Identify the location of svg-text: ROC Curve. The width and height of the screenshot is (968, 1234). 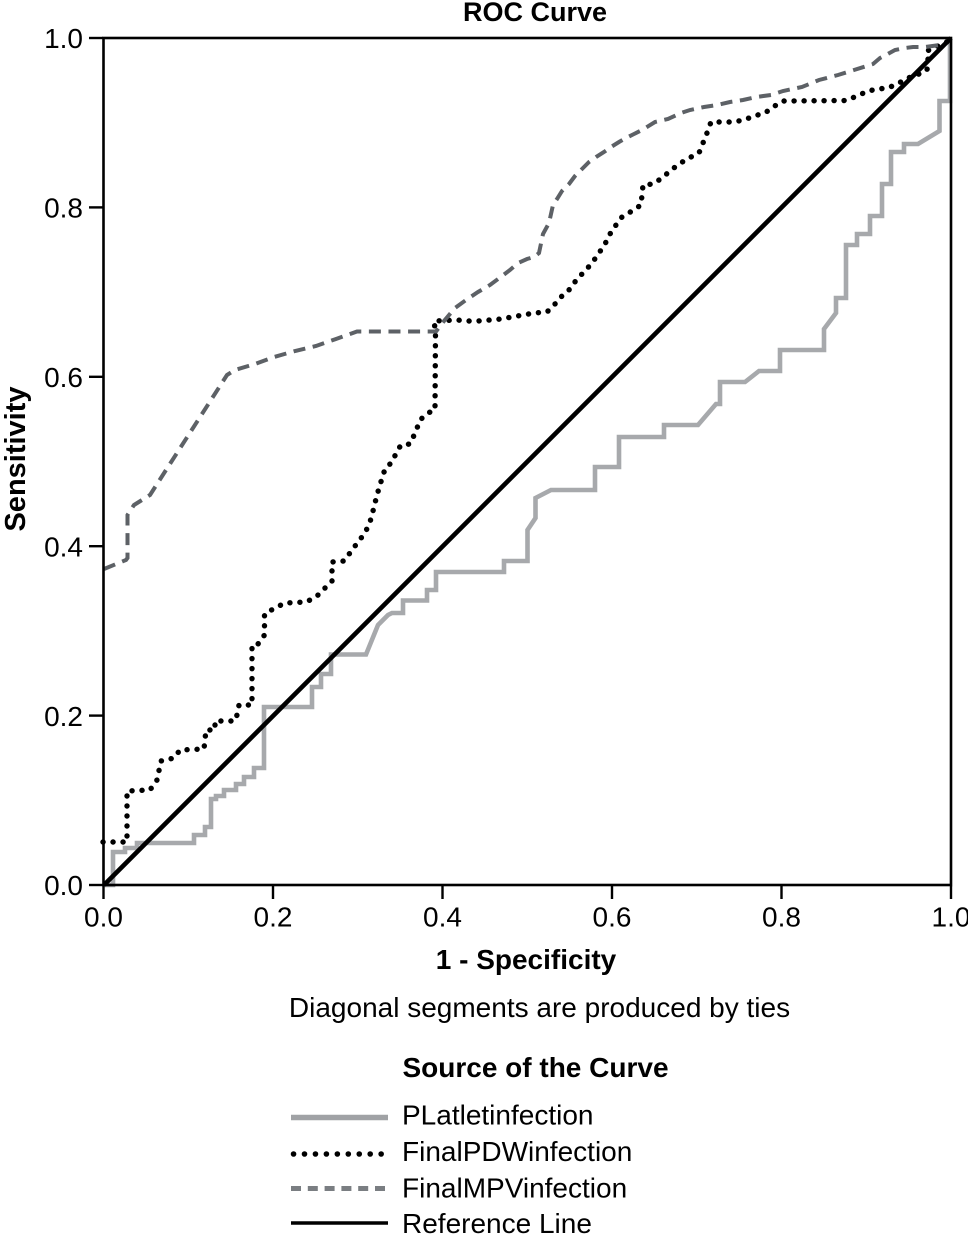
(535, 13).